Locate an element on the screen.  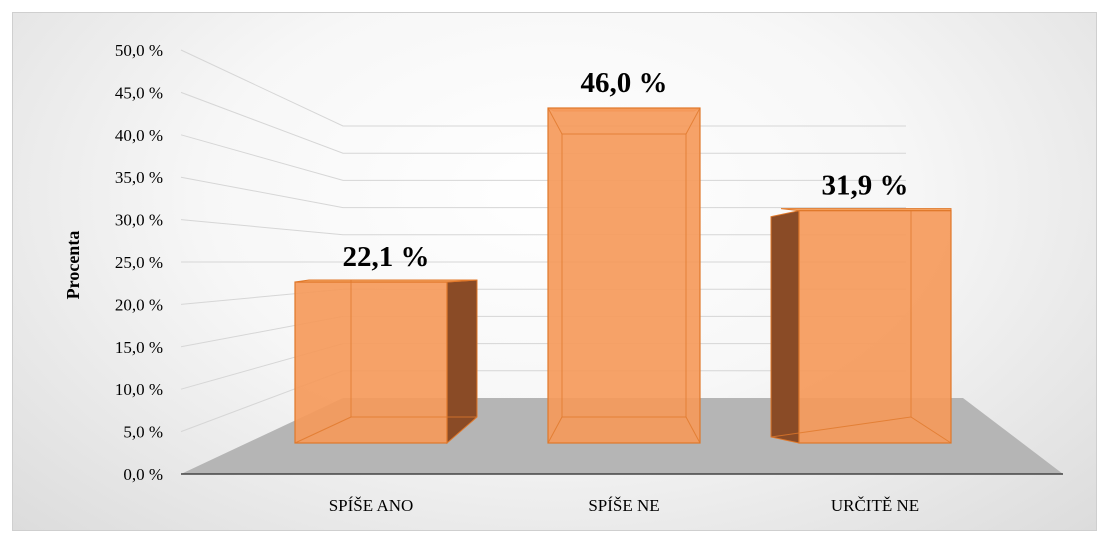
y-tick-label: 0,0 % is located at coordinates (143, 474).